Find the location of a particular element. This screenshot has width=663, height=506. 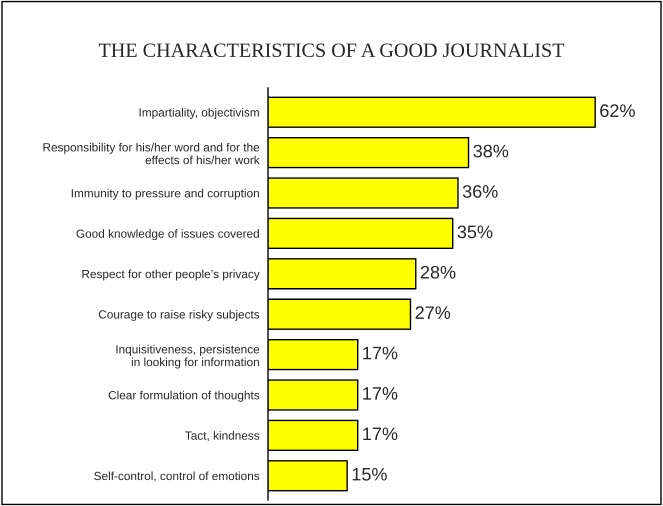

y-tick-label: Good knowledge of issues covered is located at coordinates (167, 234).